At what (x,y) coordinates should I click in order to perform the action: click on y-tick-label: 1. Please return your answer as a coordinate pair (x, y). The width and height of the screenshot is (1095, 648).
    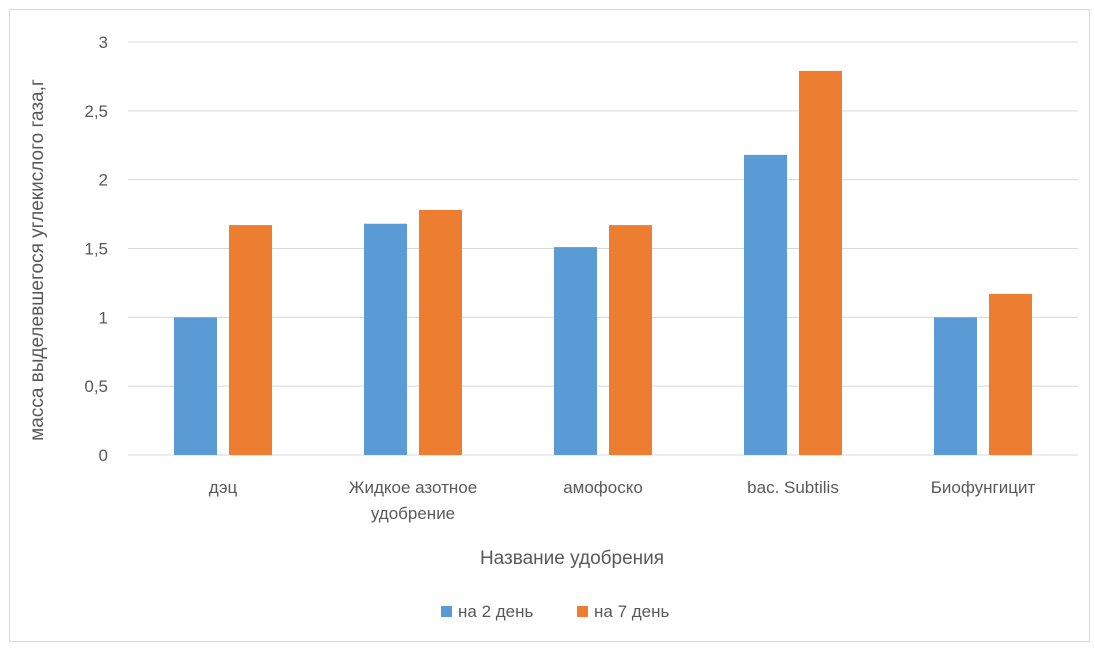
    Looking at the image, I should click on (103, 317).